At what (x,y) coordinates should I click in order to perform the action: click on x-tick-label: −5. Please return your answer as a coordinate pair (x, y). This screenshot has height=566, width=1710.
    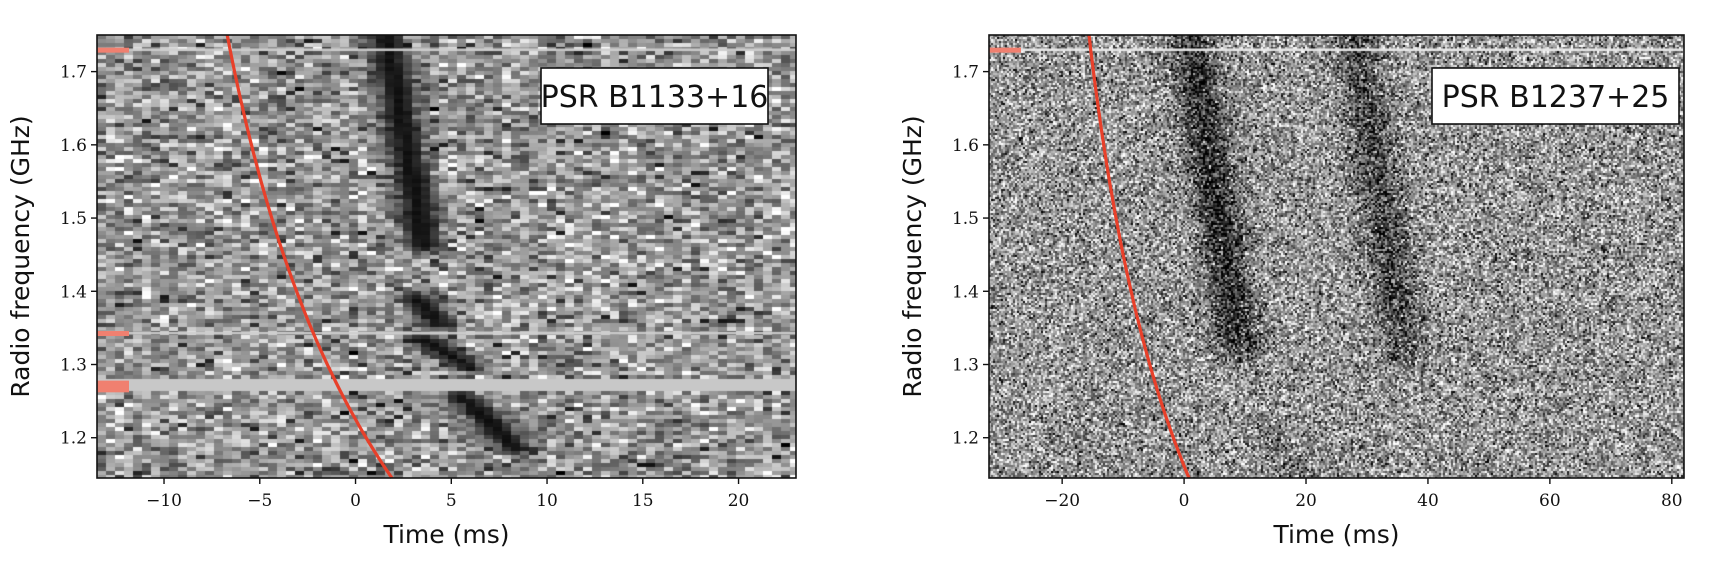
    Looking at the image, I should click on (259, 501).